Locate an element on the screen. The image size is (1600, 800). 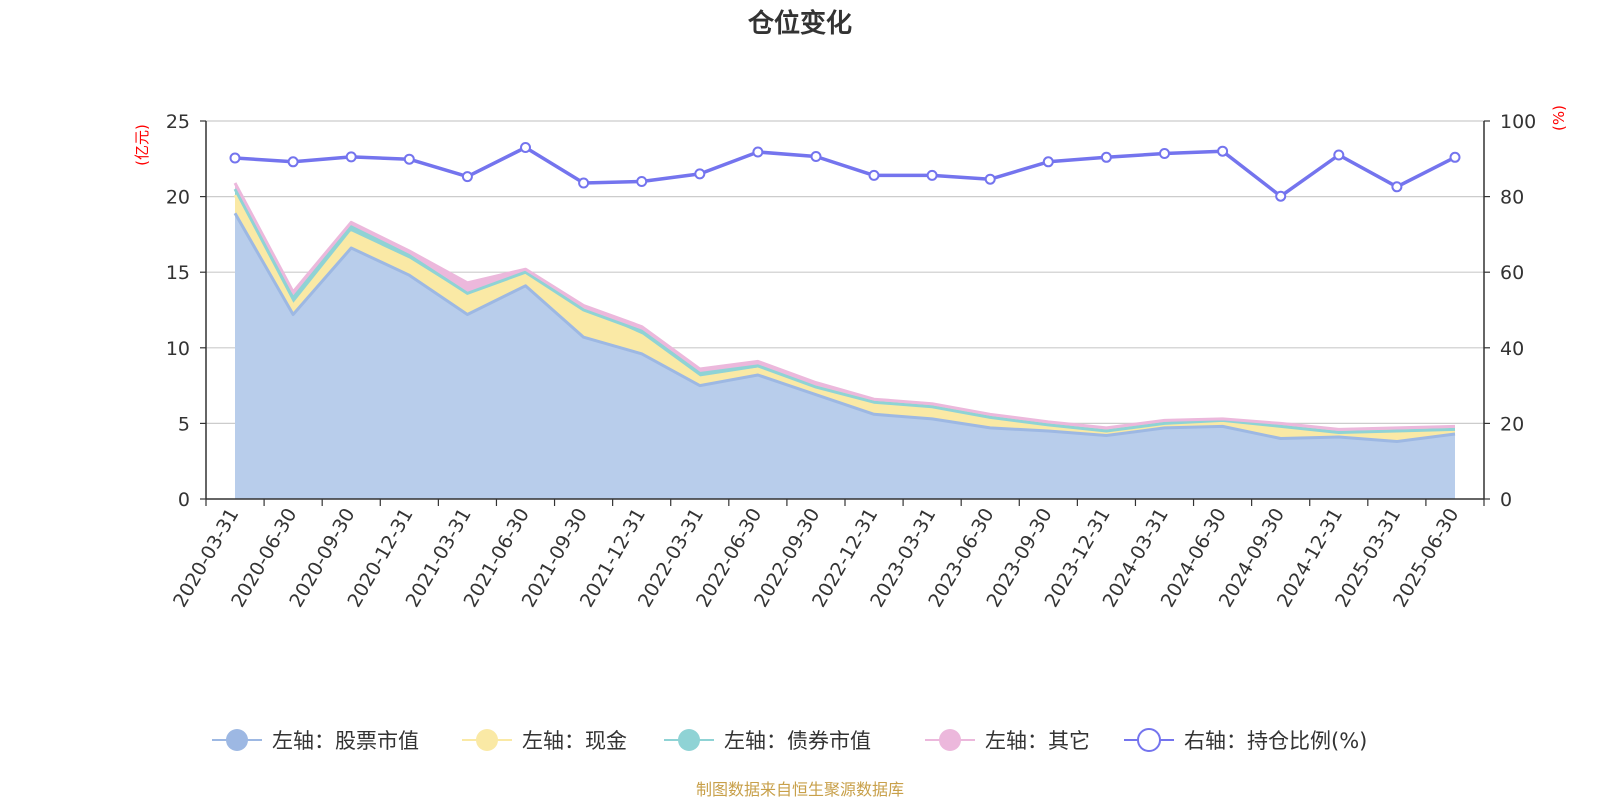
right-axis-tick-label: 60 is located at coordinates (1512, 273).